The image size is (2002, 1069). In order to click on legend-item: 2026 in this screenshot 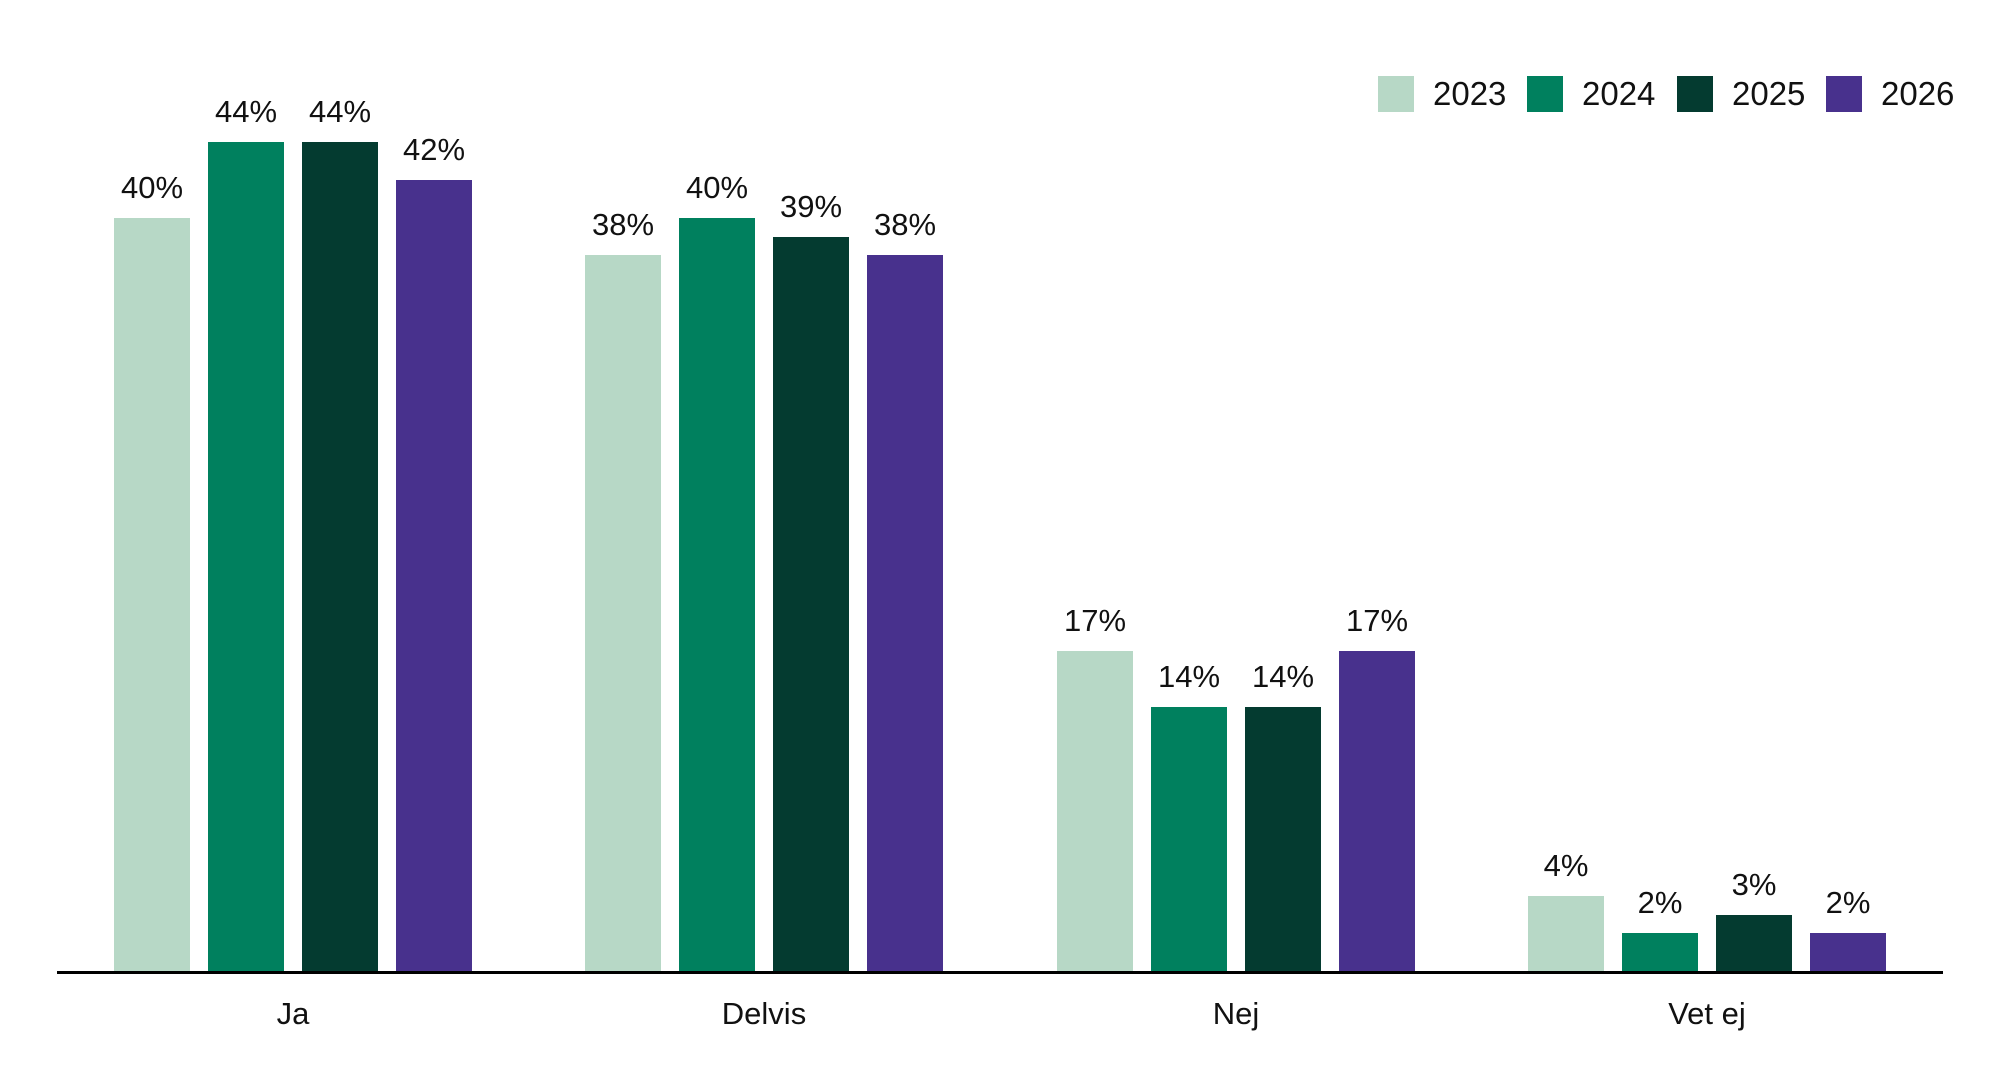, I will do `click(1890, 94)`.